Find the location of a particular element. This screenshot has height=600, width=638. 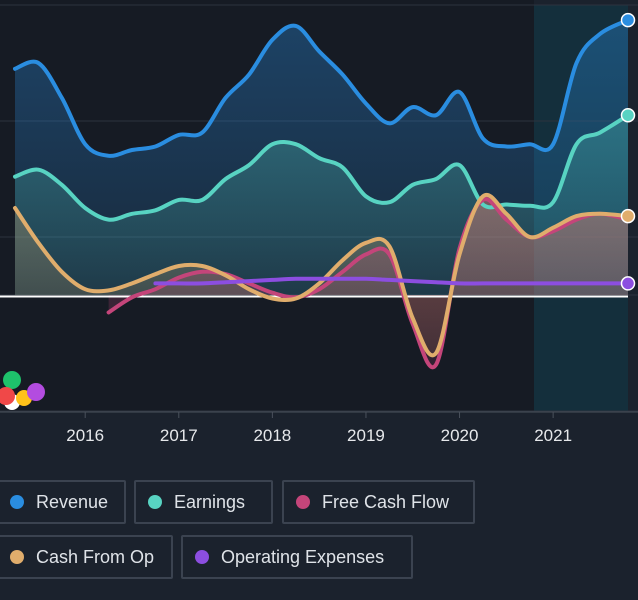

x-tick-label: 2021 is located at coordinates (553, 435).